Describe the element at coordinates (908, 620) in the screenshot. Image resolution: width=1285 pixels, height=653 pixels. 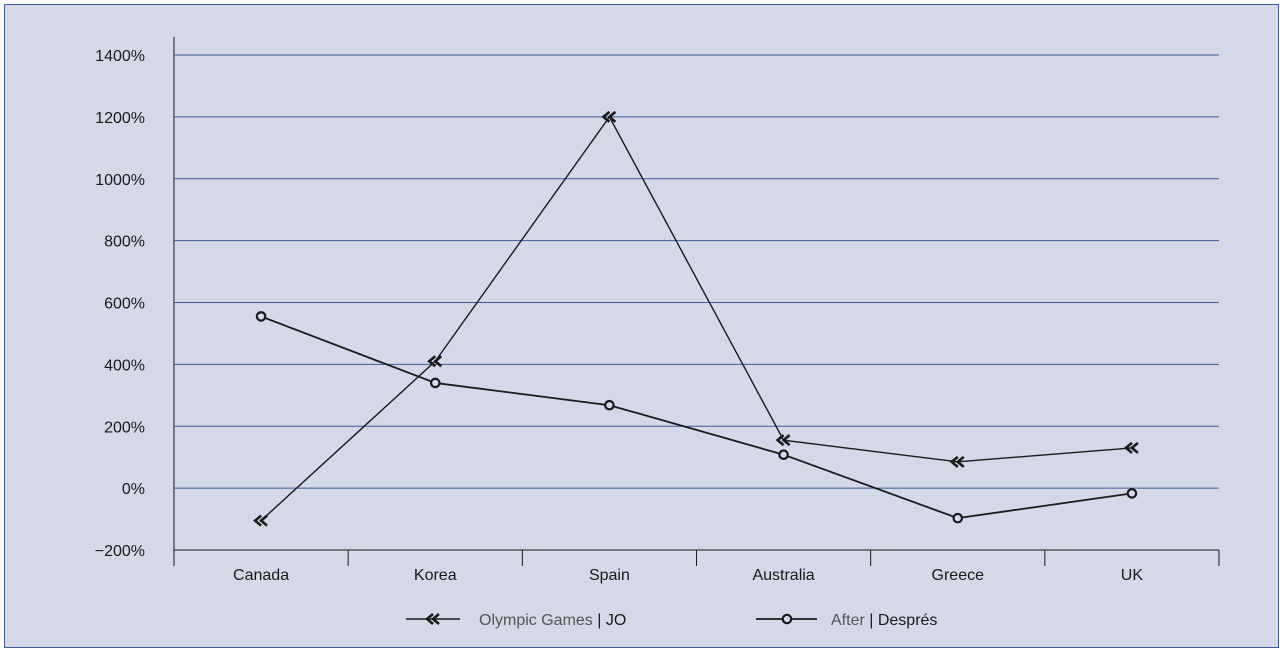
I see `legend-label-despres-part: Després` at that location.